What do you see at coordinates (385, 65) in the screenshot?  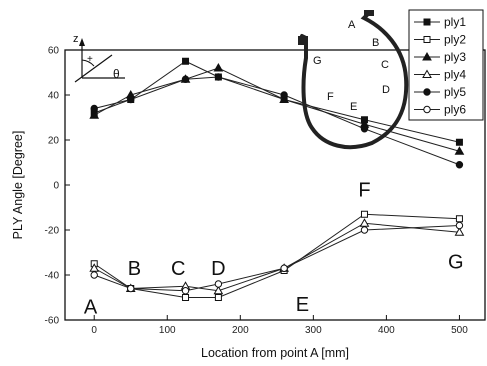 I see `diagram-letter-c: C` at bounding box center [385, 65].